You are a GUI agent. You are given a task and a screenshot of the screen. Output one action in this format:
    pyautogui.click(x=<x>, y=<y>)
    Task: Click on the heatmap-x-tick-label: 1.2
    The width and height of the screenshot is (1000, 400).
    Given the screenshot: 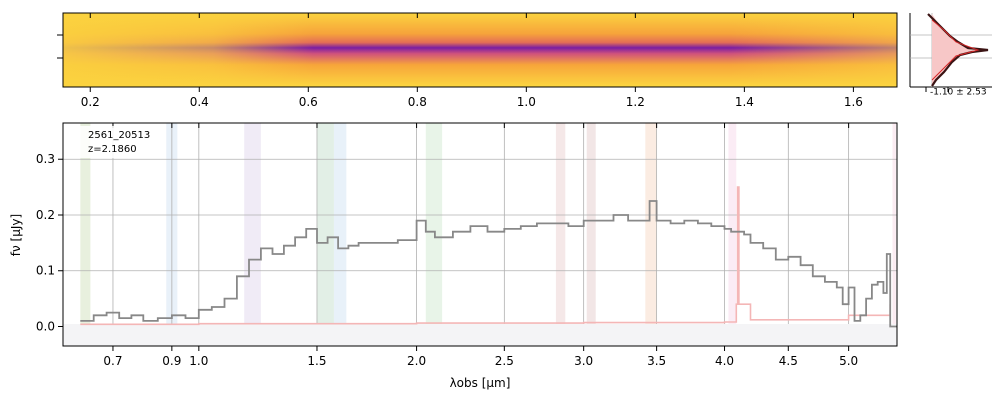 What is the action you would take?
    pyautogui.click(x=635, y=102)
    